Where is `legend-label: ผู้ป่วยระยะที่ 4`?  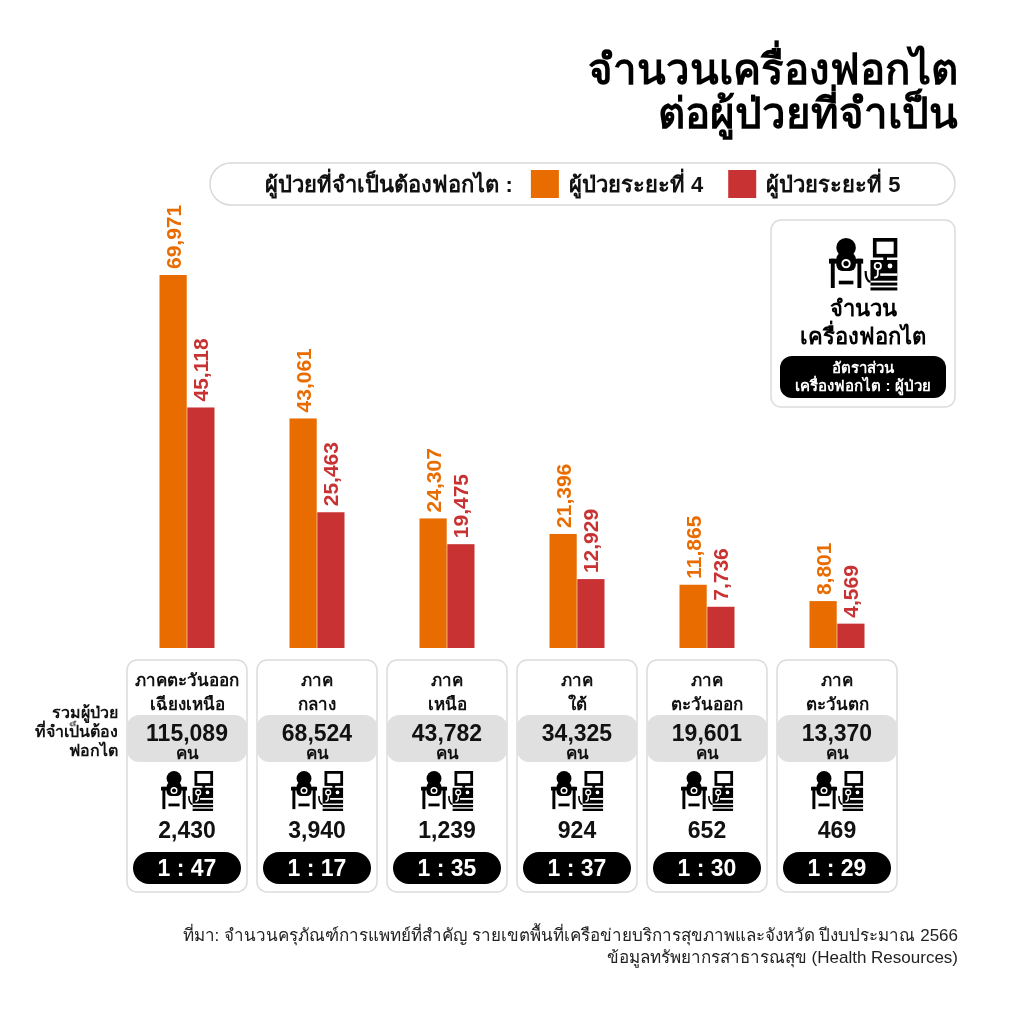 legend-label: ผู้ป่วยระยะที่ 4 is located at coordinates (636, 183).